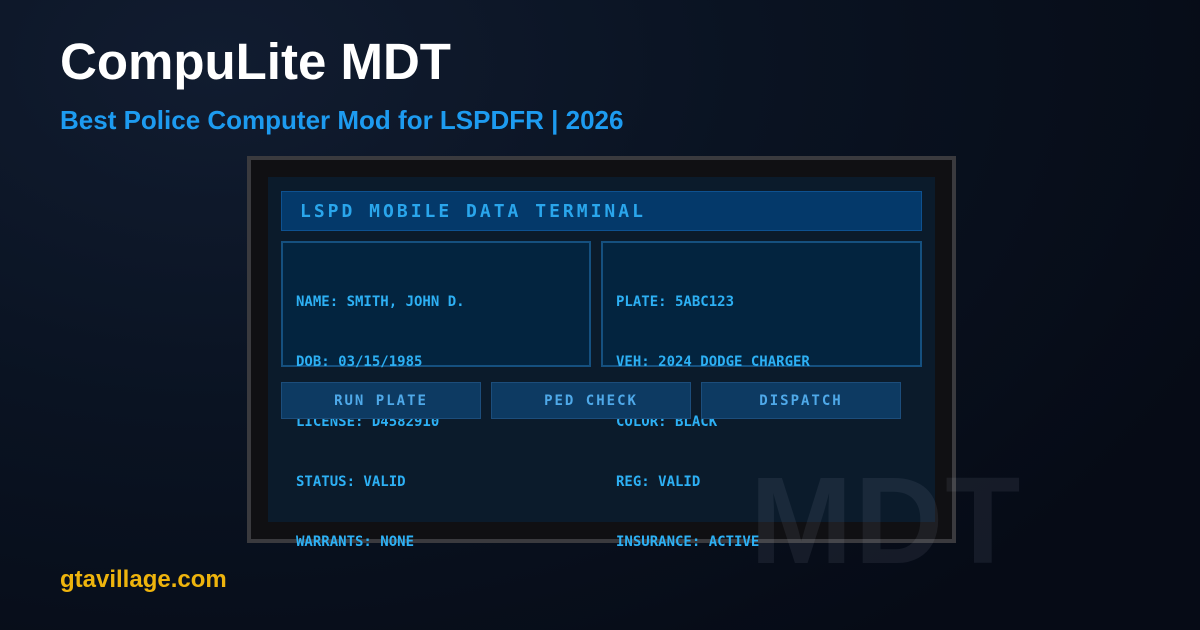 The height and width of the screenshot is (630, 1200). I want to click on record-line: REG: VALID, so click(658, 482).